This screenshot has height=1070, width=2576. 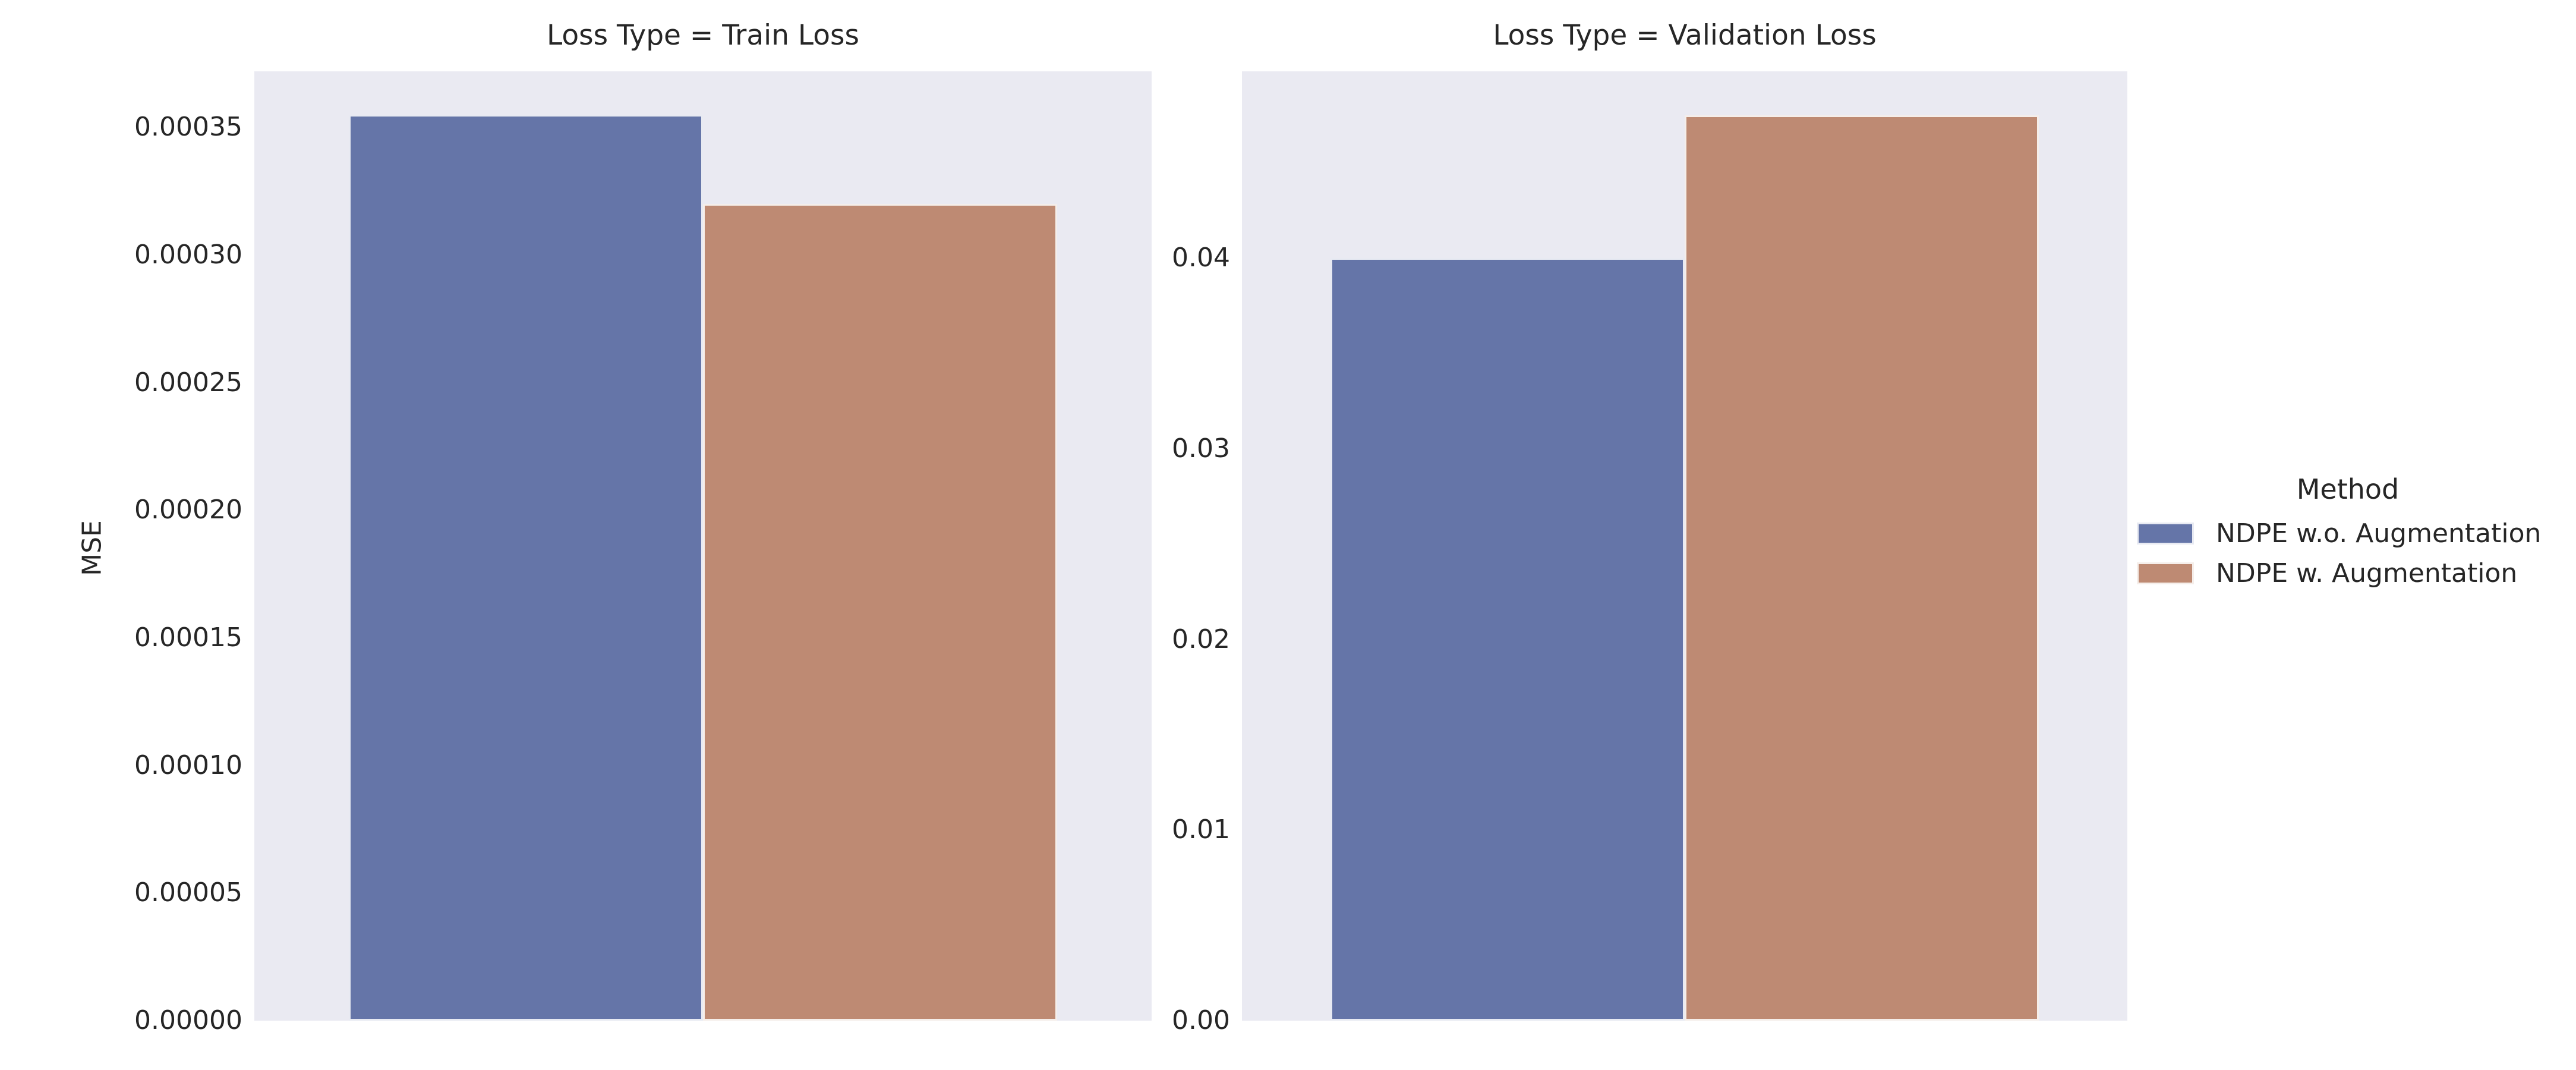 I want to click on legend-label: NDPE w.o. Augmentation, so click(x=2379, y=533).